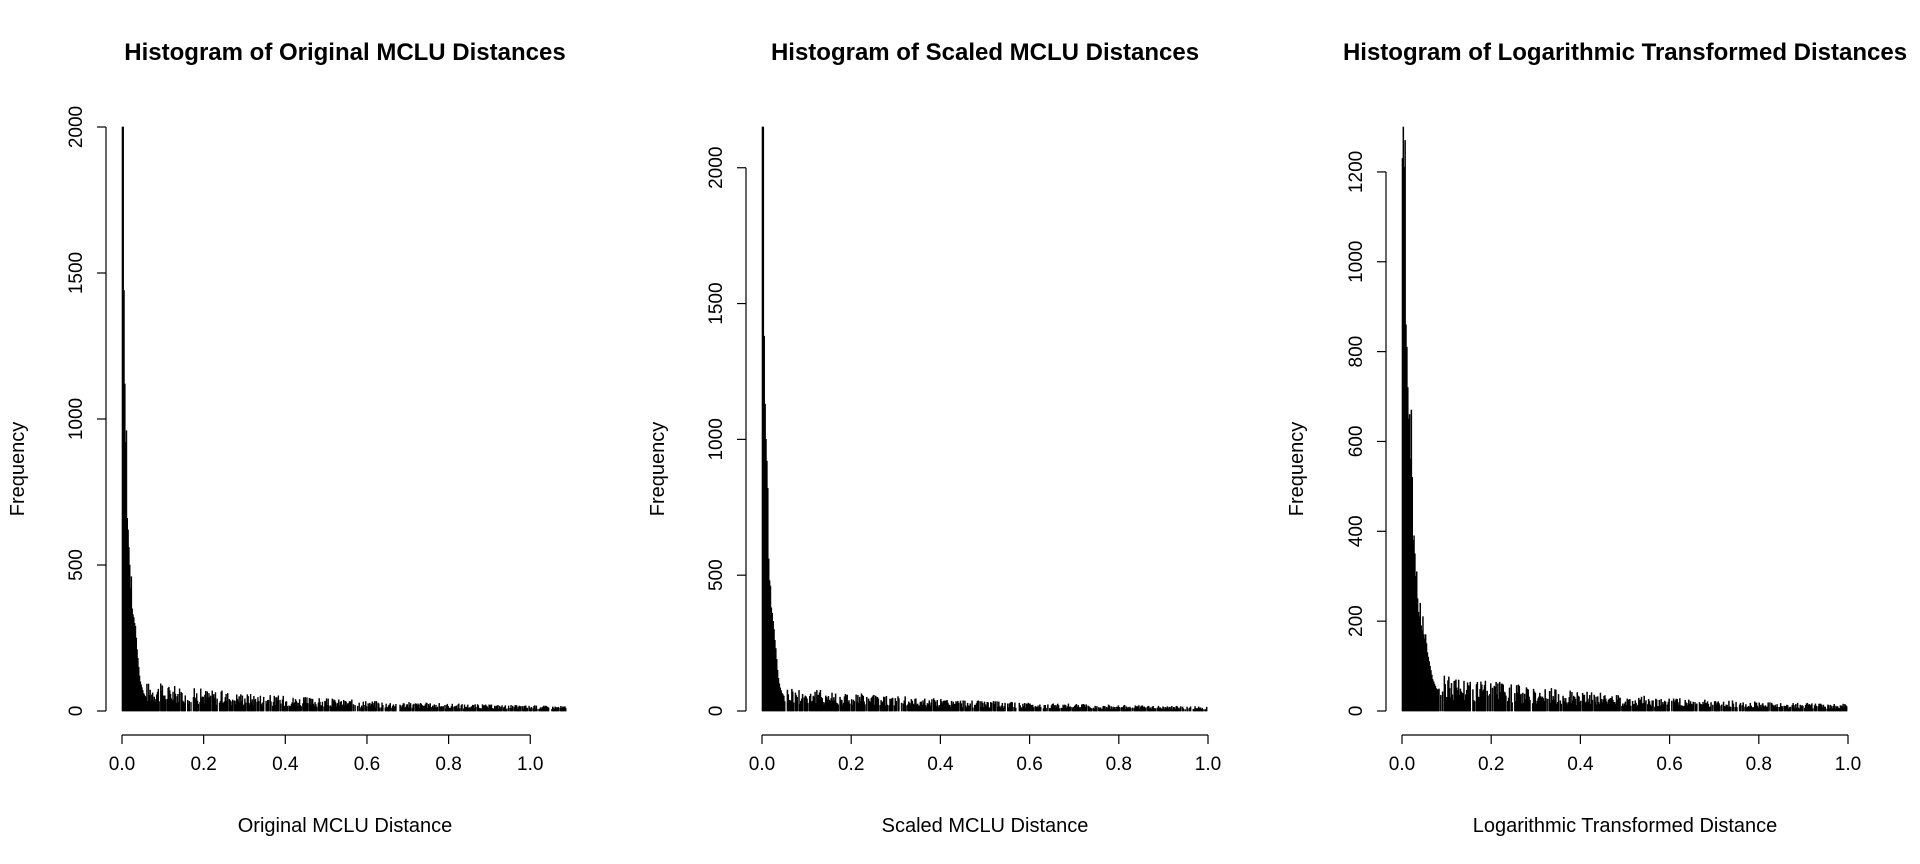  What do you see at coordinates (345, 826) in the screenshot?
I see `x-axis-label: Original MCLU Distance` at bounding box center [345, 826].